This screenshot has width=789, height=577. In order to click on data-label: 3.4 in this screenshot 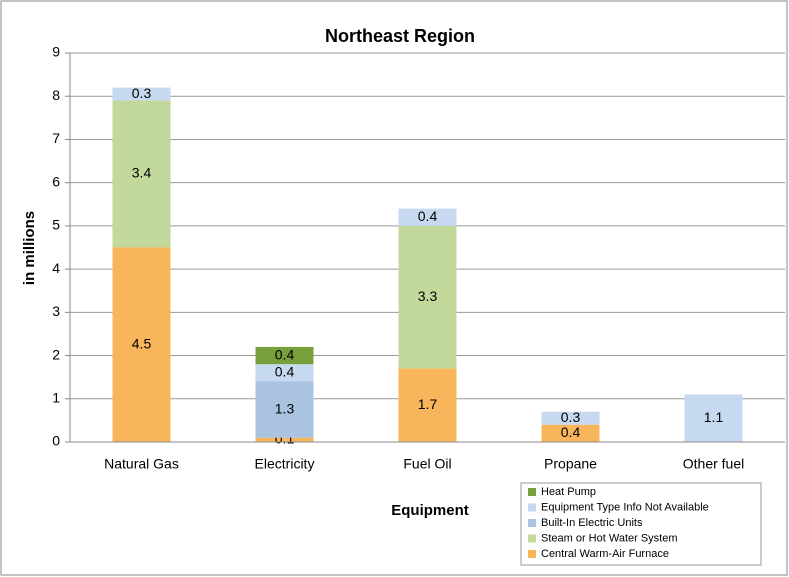, I will do `click(142, 173)`.